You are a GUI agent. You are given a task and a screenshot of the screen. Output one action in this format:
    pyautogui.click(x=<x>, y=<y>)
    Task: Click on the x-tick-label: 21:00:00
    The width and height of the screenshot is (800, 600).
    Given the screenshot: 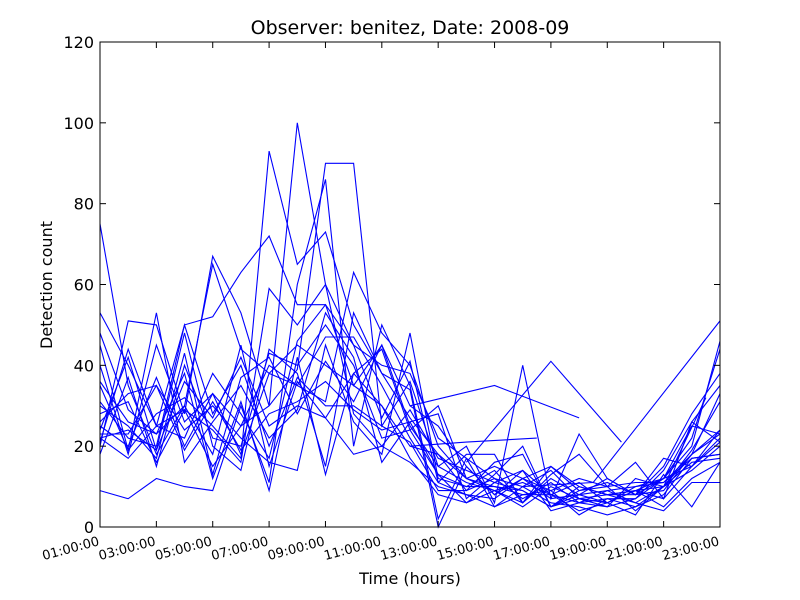 What is the action you would take?
    pyautogui.click(x=634, y=549)
    